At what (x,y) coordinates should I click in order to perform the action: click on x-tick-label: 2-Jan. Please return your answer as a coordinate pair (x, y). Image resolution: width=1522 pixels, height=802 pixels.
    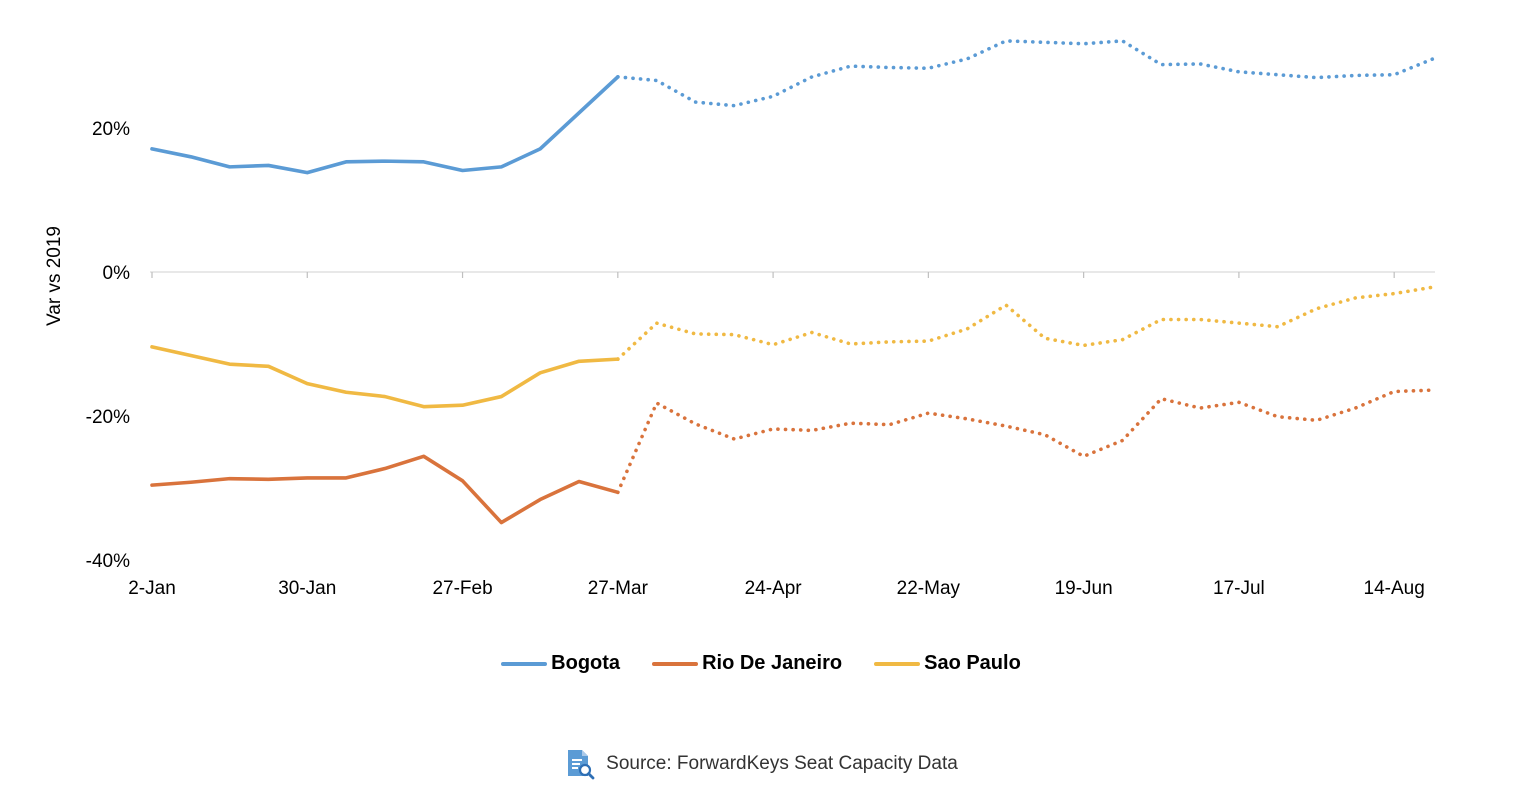
    Looking at the image, I should click on (152, 588).